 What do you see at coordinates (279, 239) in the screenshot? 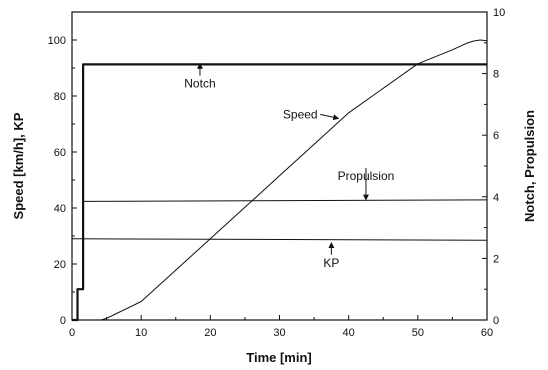
I see `series-kp-line` at bounding box center [279, 239].